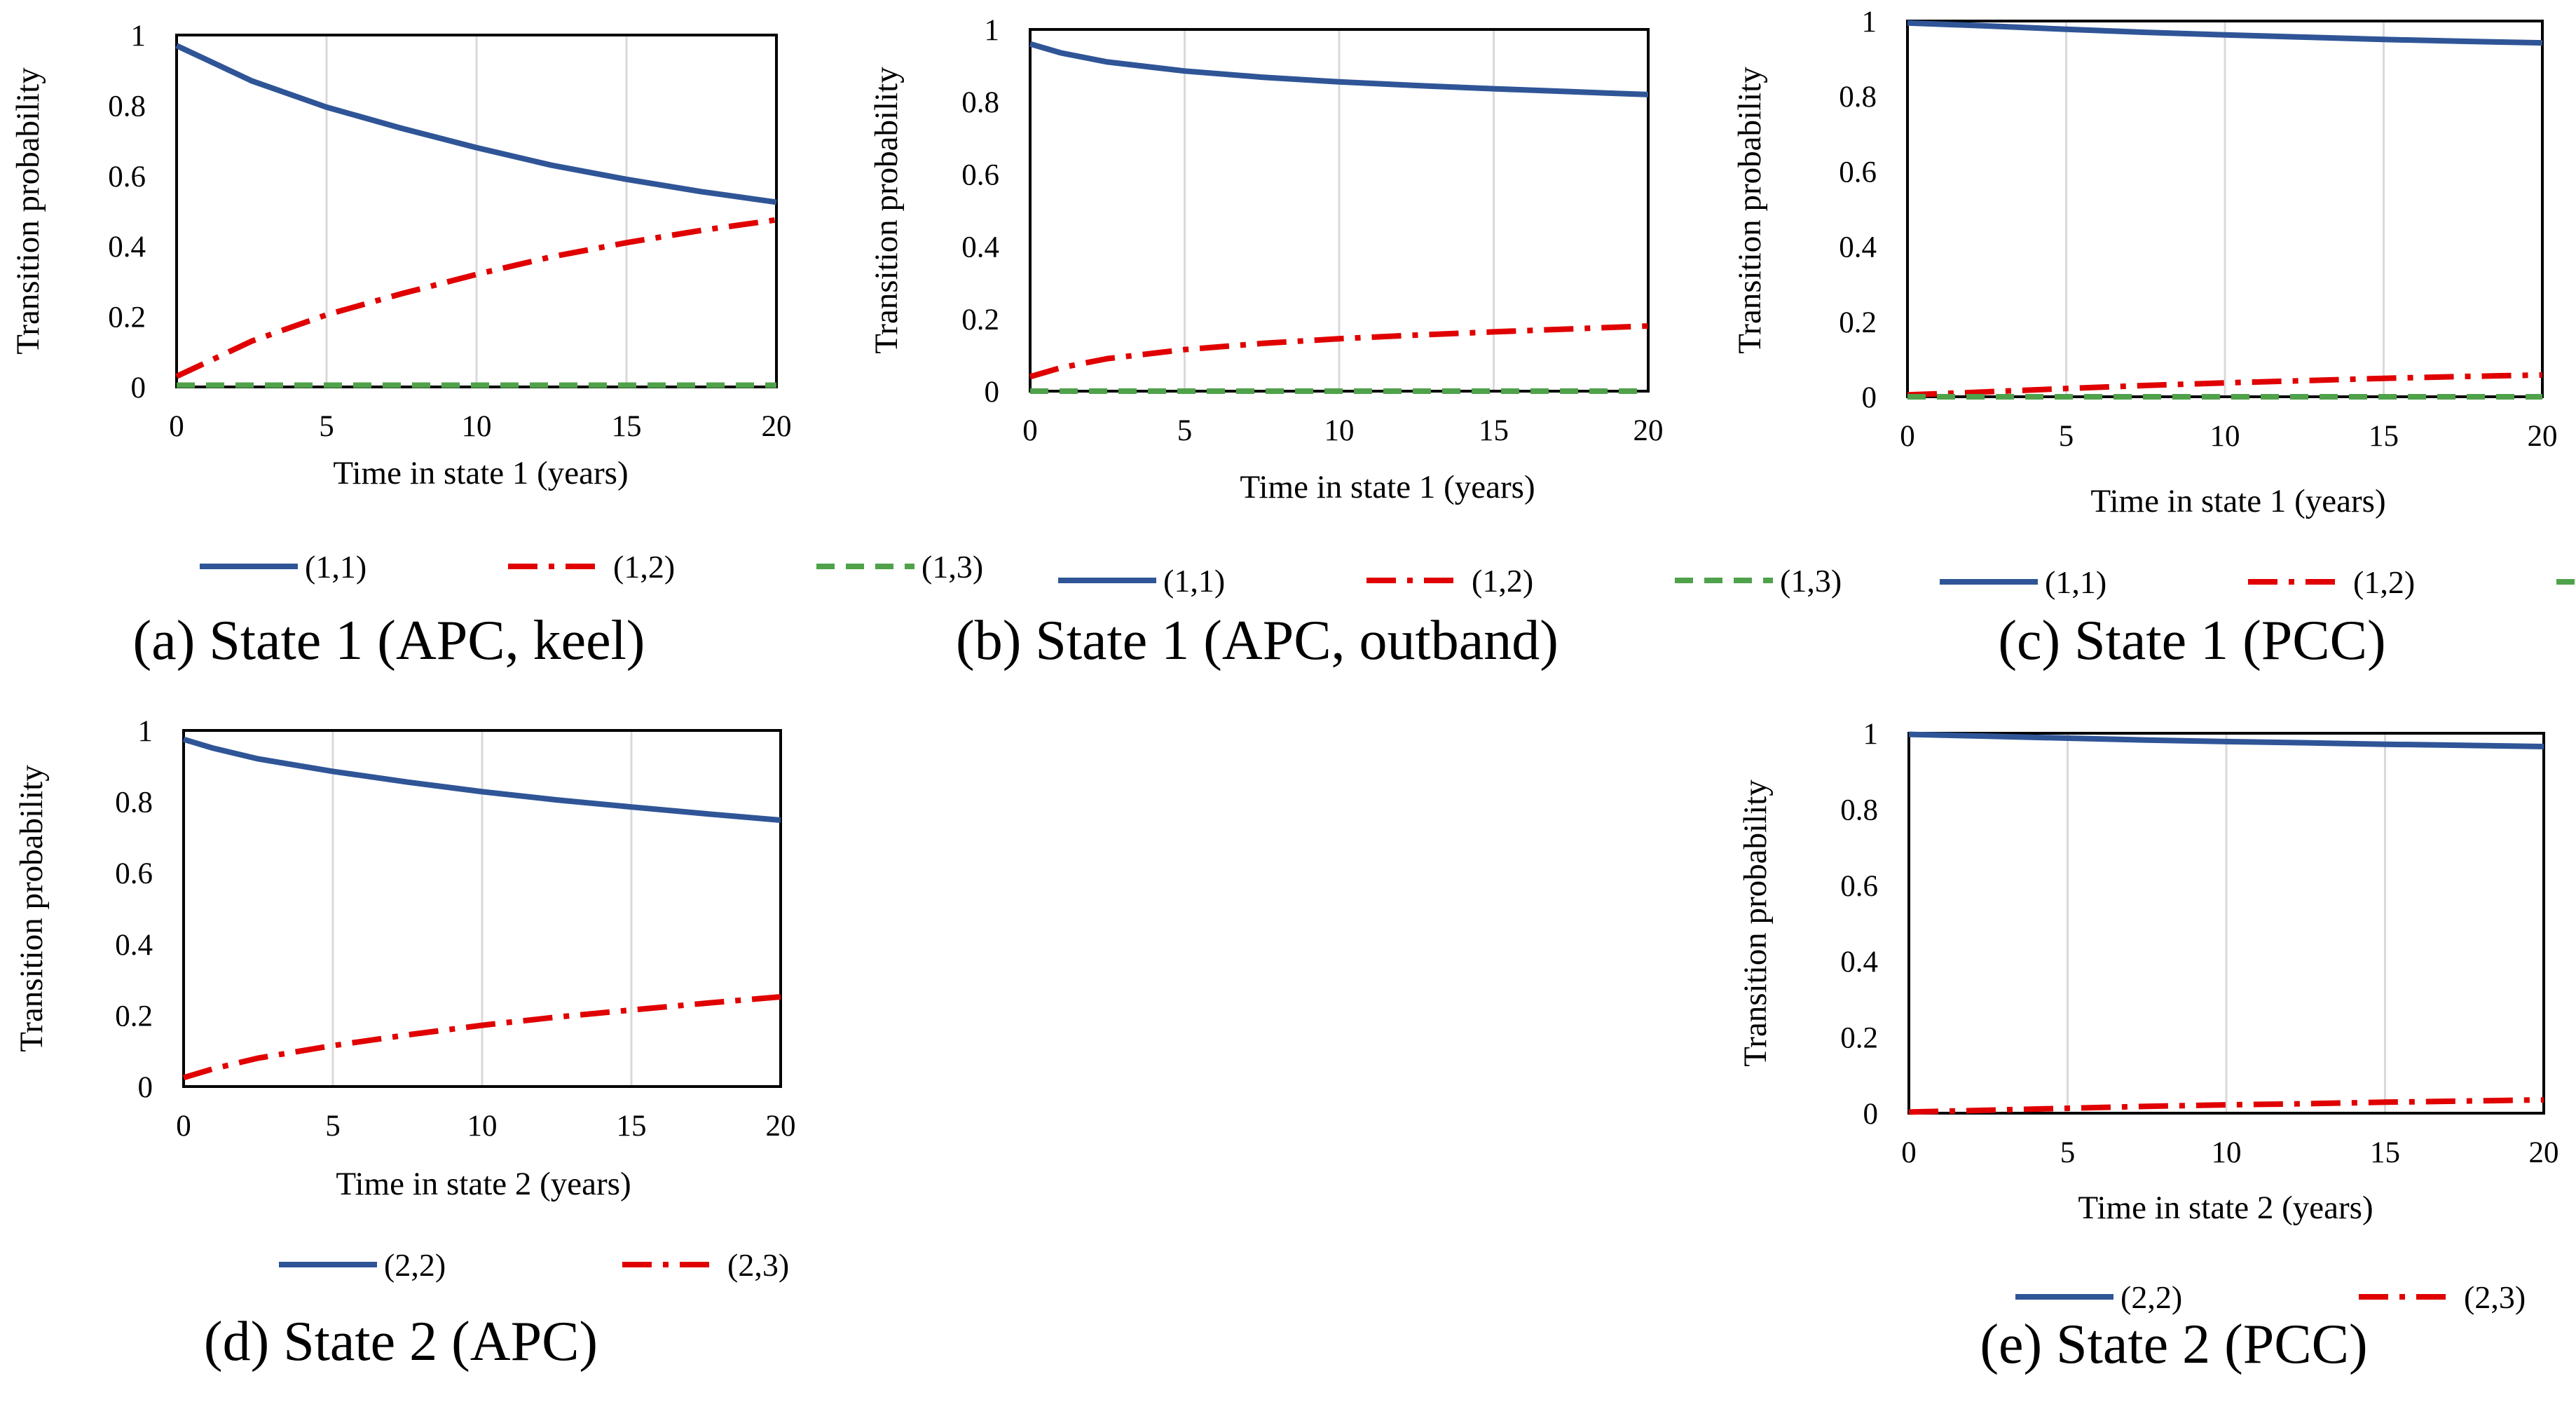  I want to click on panel-caption: (d) State 2 (APC), so click(401, 1342).